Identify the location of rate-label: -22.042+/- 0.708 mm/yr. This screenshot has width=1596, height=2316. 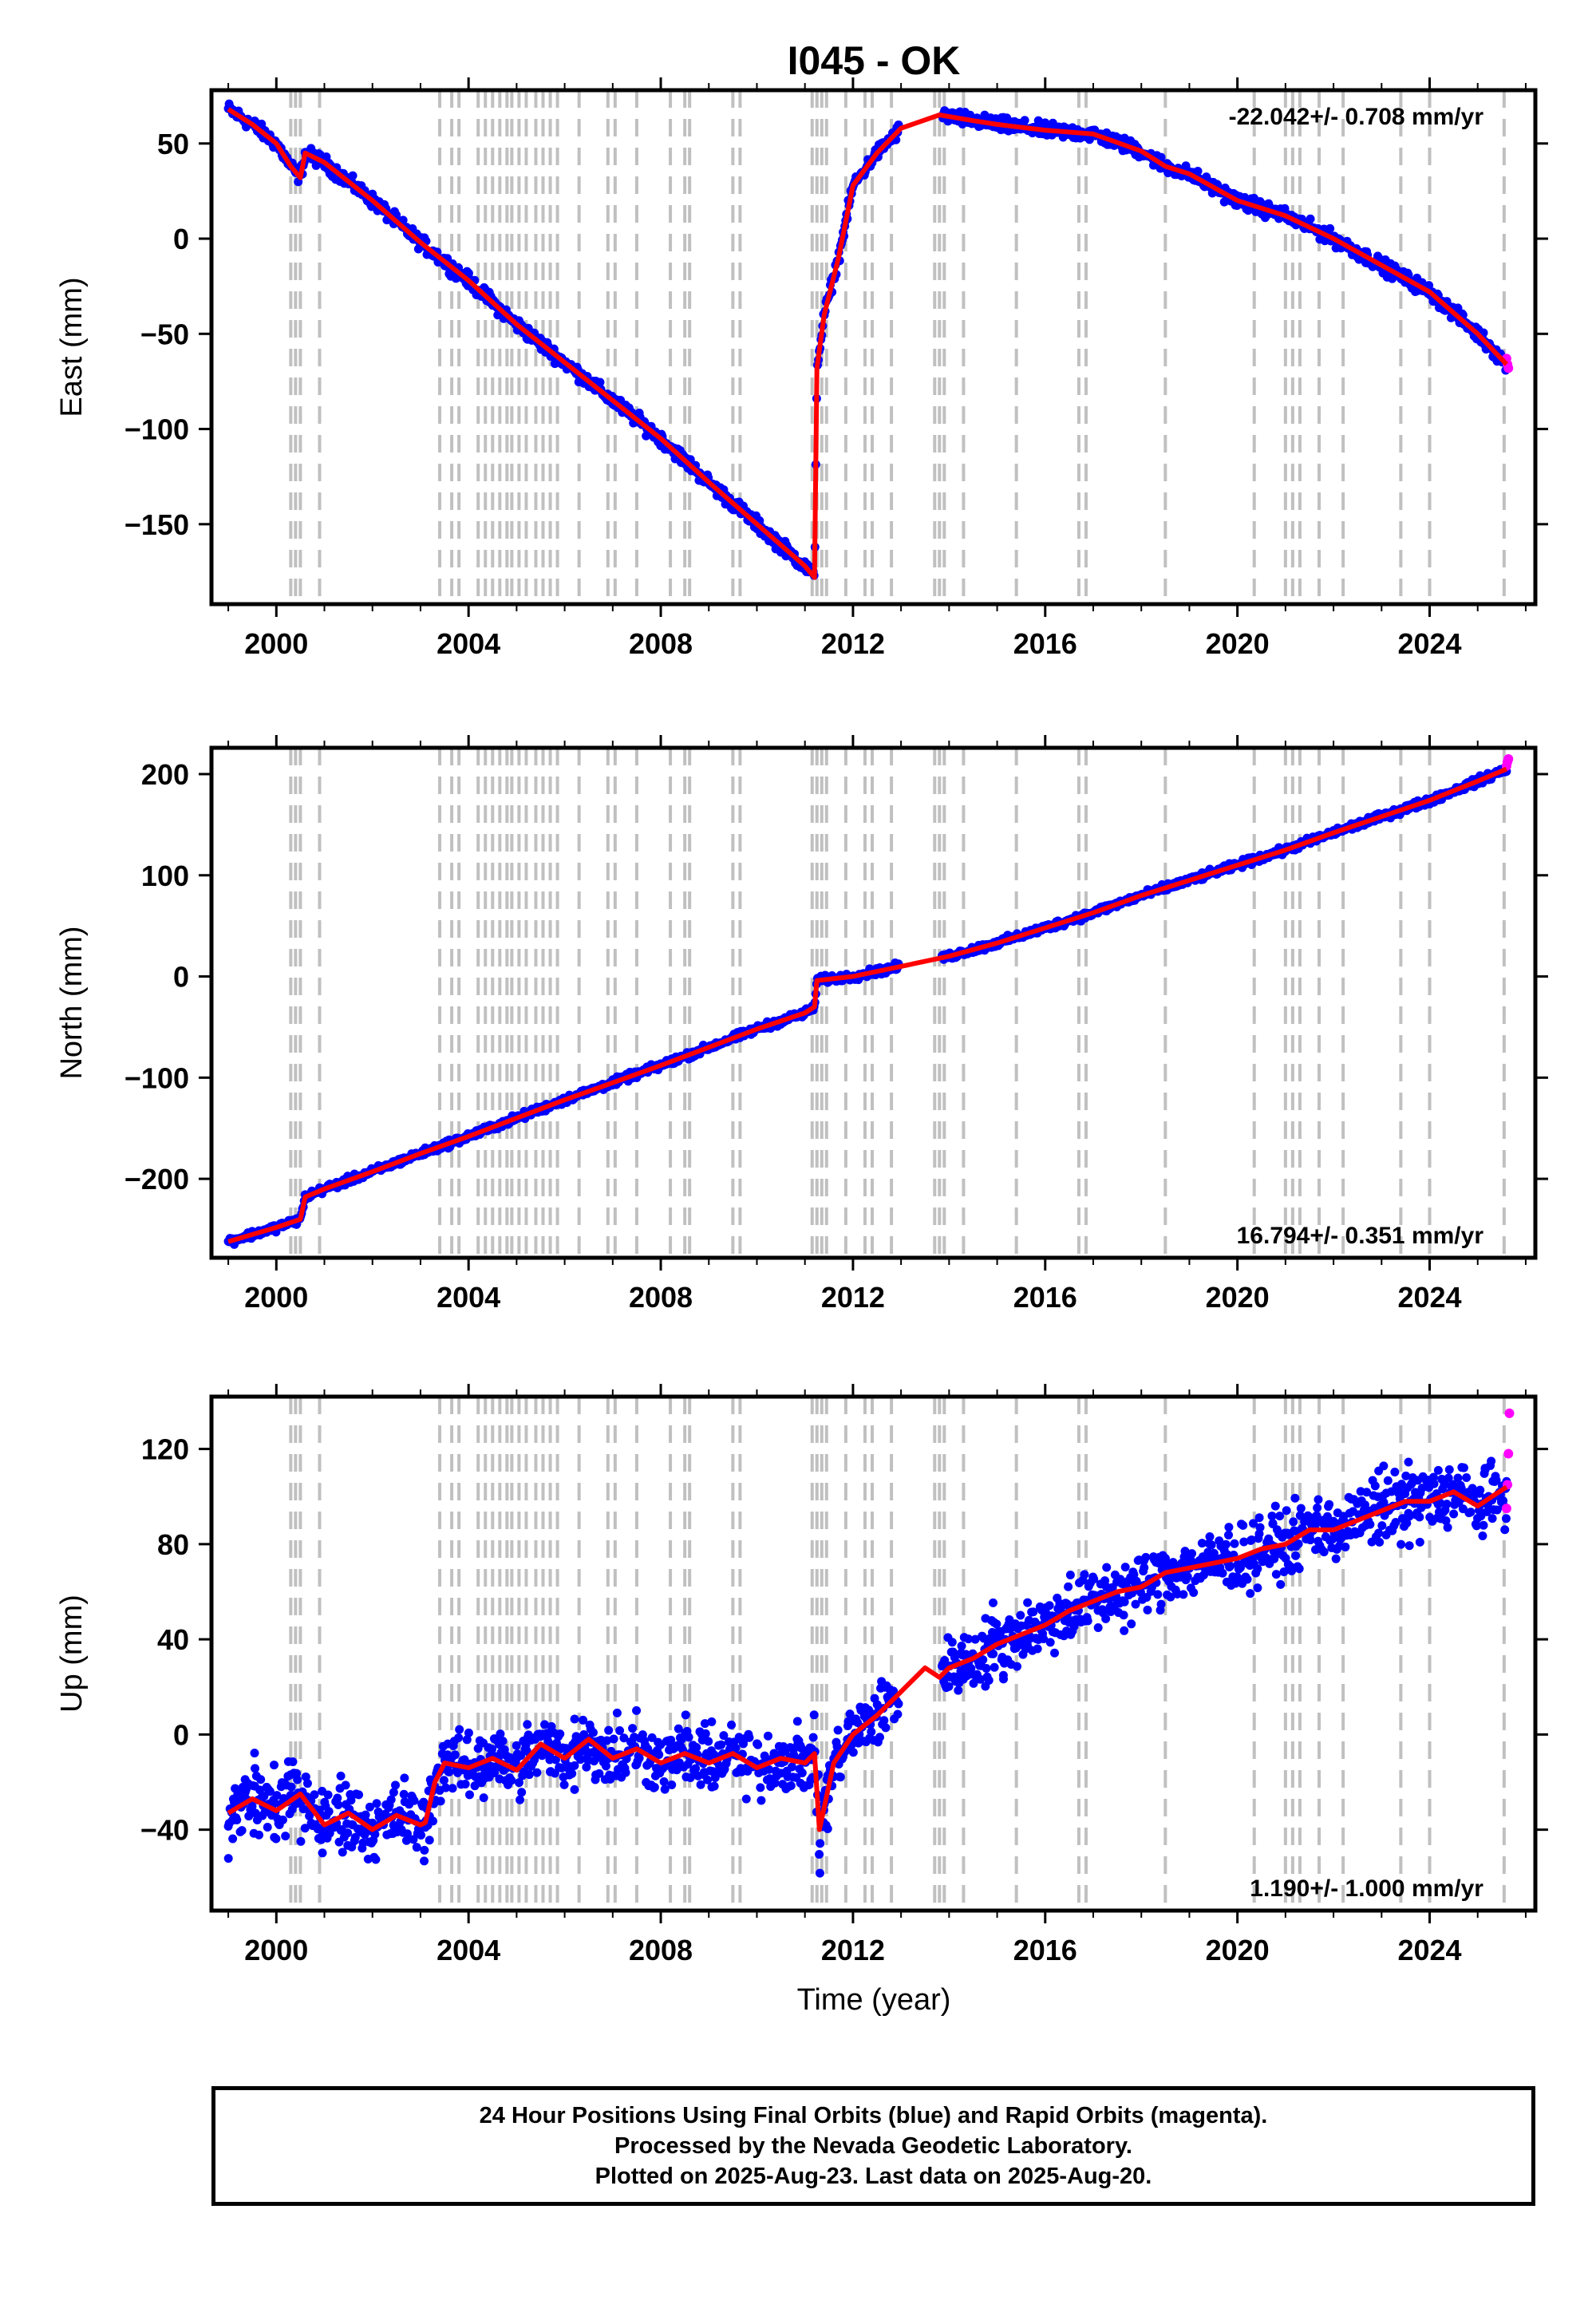
(1356, 117).